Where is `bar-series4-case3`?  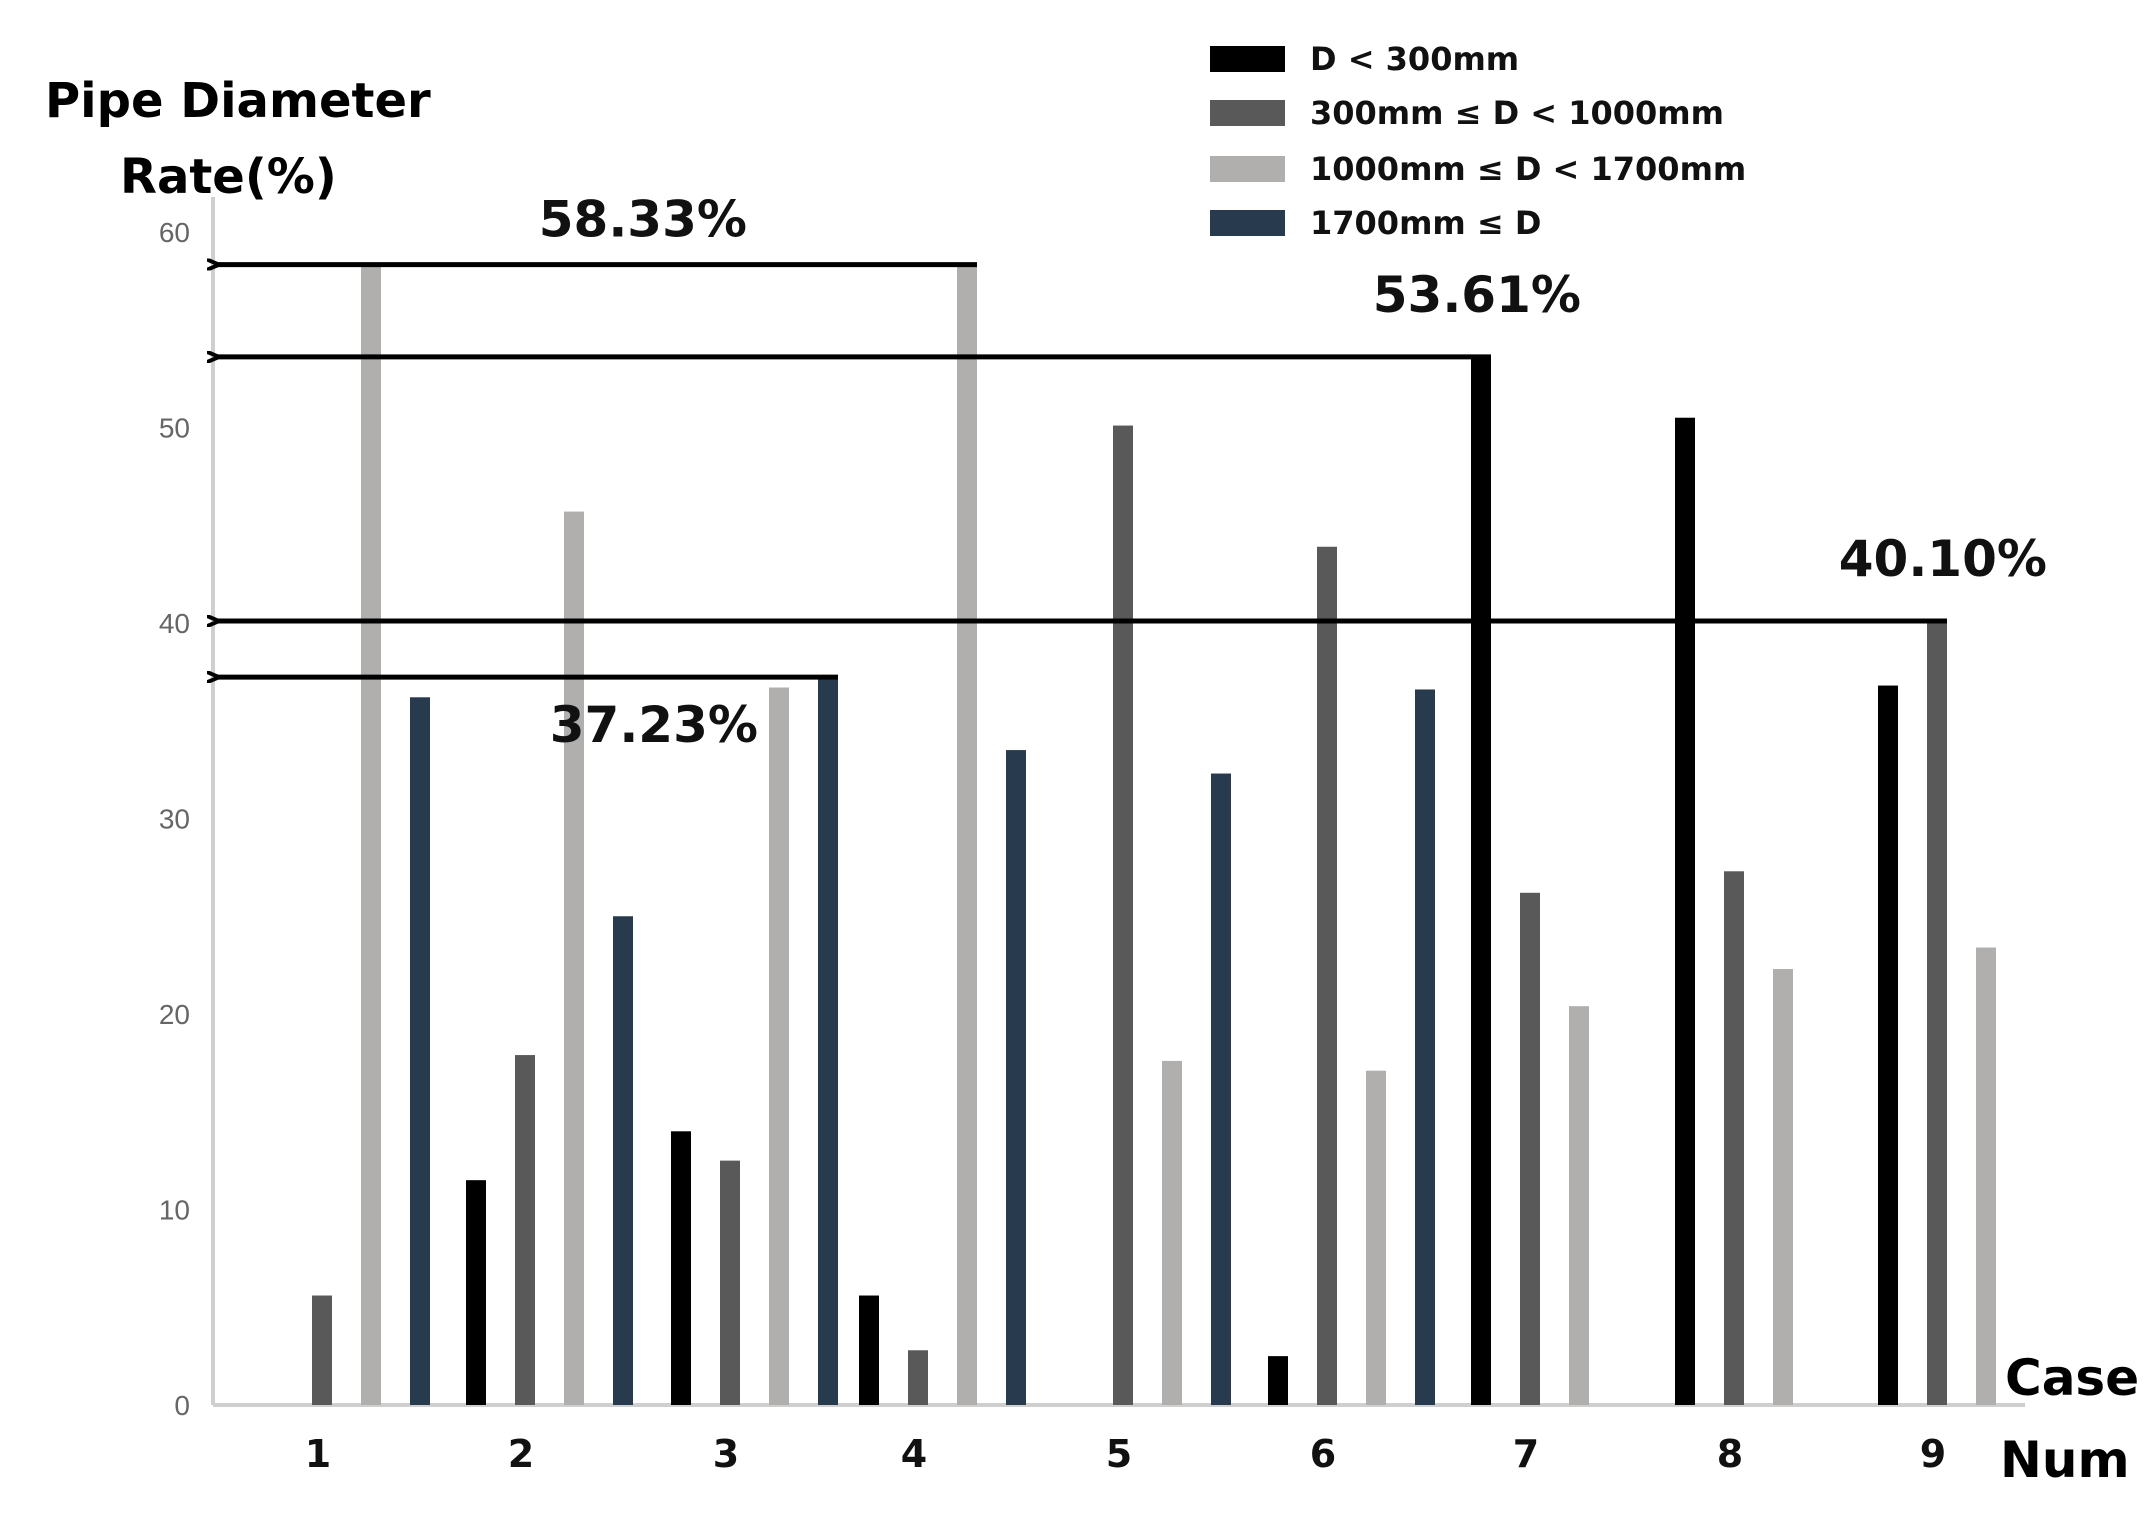 bar-series4-case3 is located at coordinates (828, 1041).